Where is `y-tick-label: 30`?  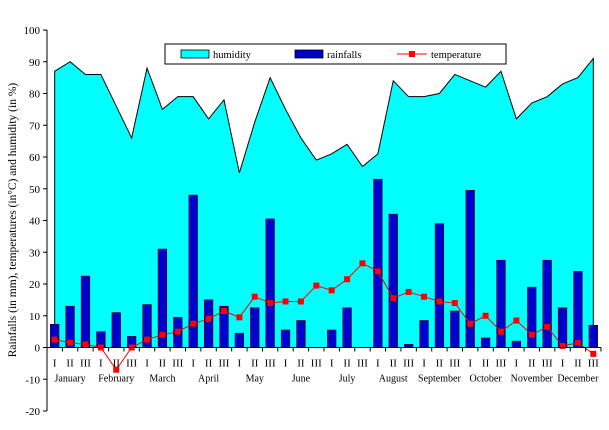
y-tick-label: 30 is located at coordinates (35, 253).